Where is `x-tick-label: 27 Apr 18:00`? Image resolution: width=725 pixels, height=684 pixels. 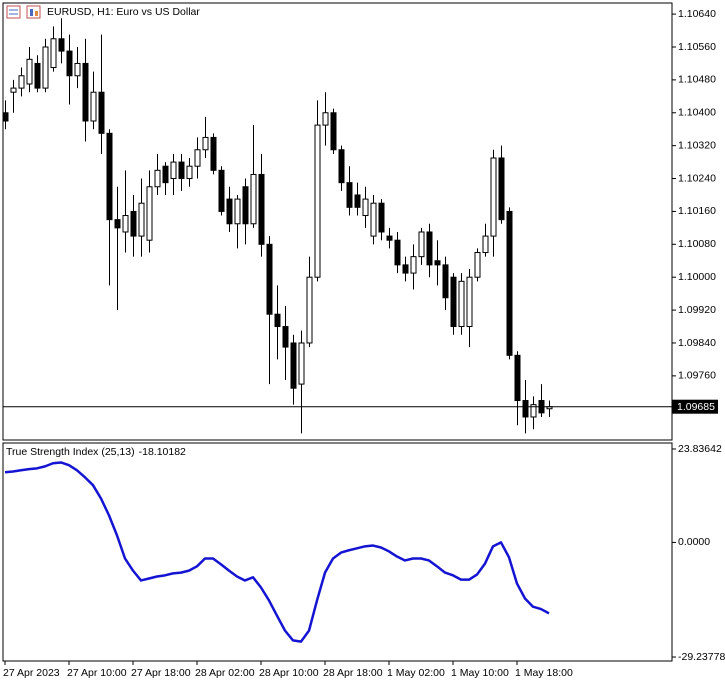
x-tick-label: 27 Apr 18:00 is located at coordinates (161, 673).